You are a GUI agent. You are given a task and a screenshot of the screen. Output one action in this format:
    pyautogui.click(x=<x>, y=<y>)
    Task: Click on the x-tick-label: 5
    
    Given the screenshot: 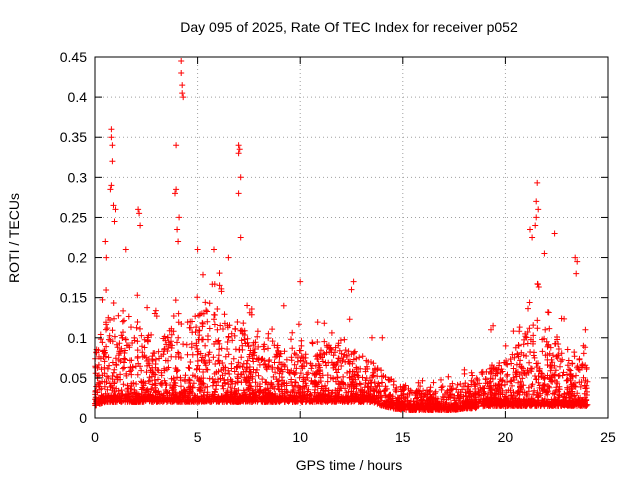 What is the action you would take?
    pyautogui.click(x=198, y=437)
    